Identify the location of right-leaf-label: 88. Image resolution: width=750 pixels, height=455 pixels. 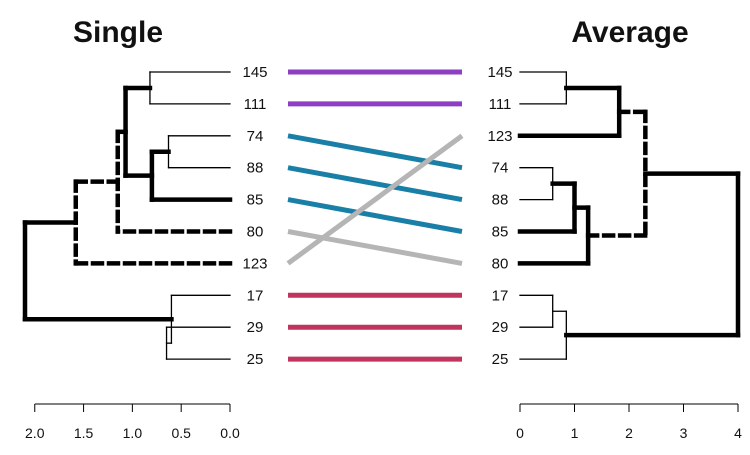
(500, 200).